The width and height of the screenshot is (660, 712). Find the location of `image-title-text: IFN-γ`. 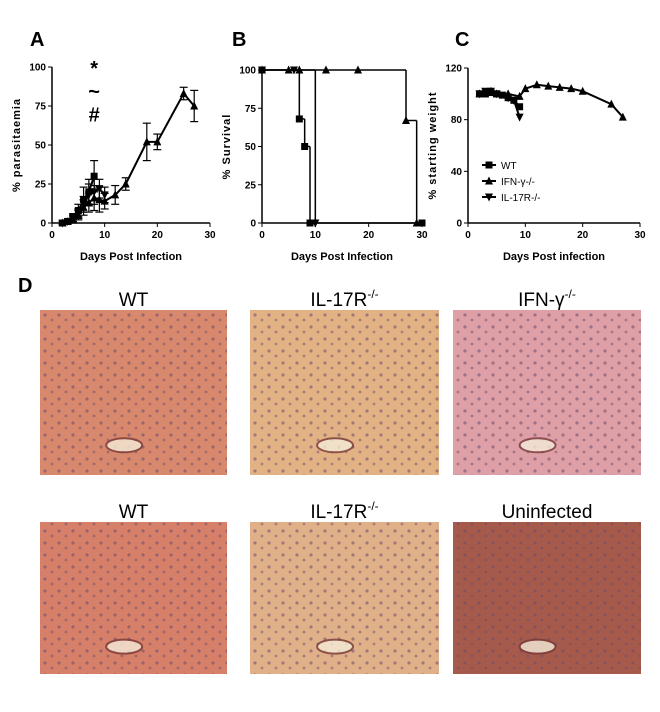

image-title-text: IFN-γ is located at coordinates (541, 300).